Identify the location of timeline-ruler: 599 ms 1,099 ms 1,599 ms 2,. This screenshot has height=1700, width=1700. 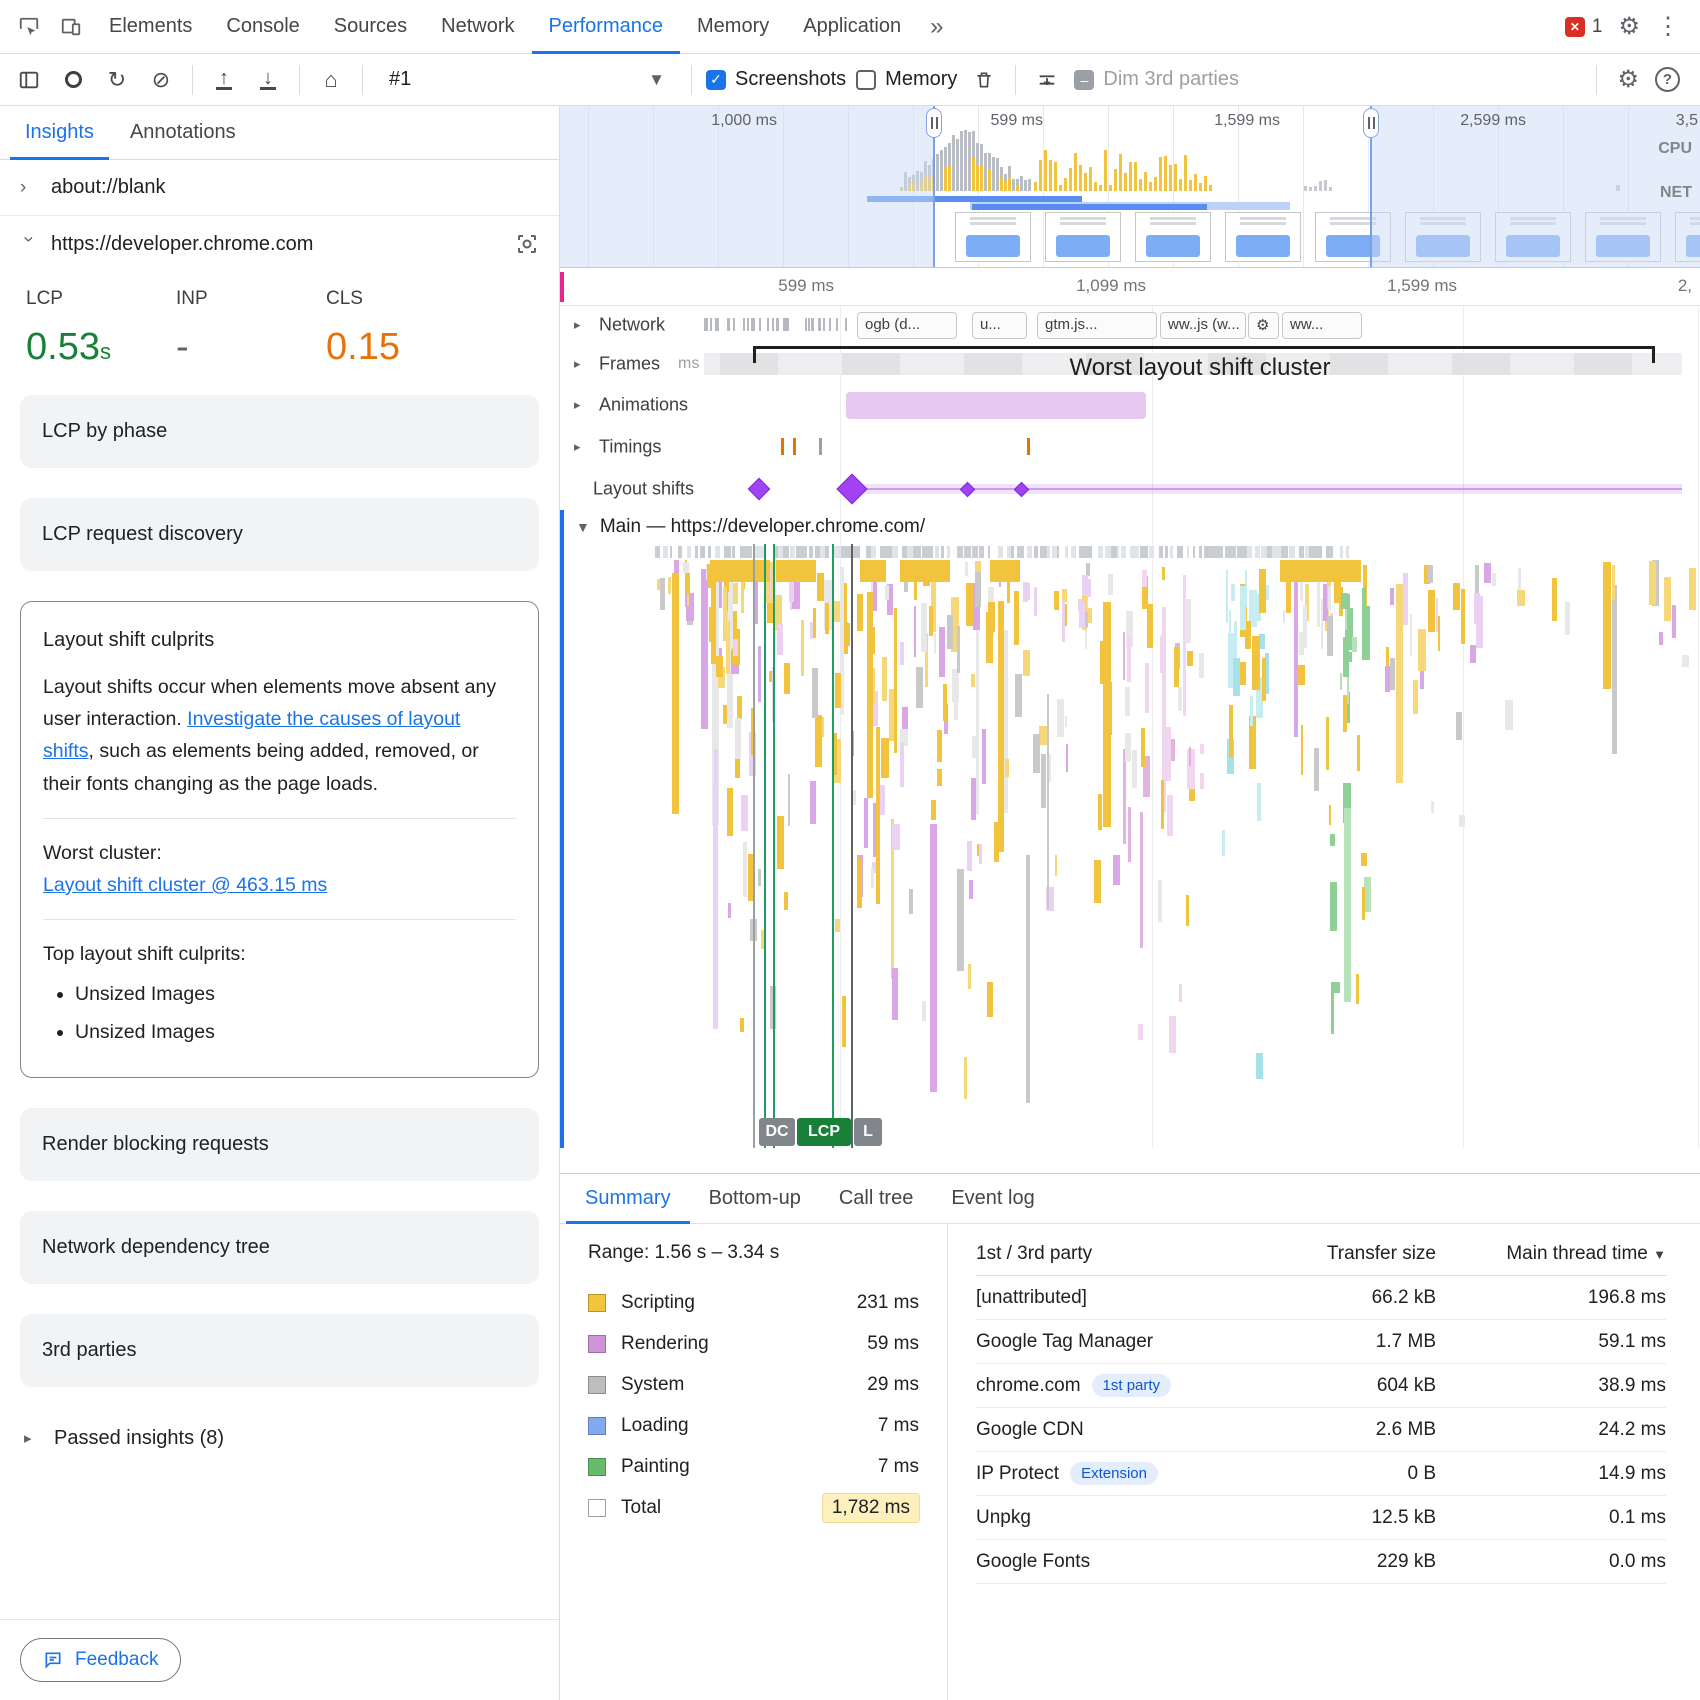
(1130, 287).